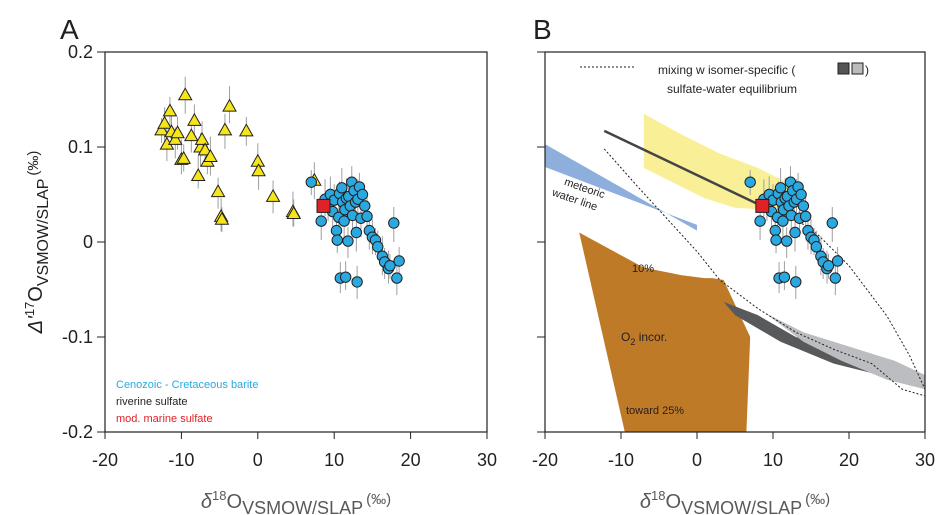 This screenshot has width=938, height=515. What do you see at coordinates (646, 502) in the screenshot?
I see `axis-label-prefix: δ` at bounding box center [646, 502].